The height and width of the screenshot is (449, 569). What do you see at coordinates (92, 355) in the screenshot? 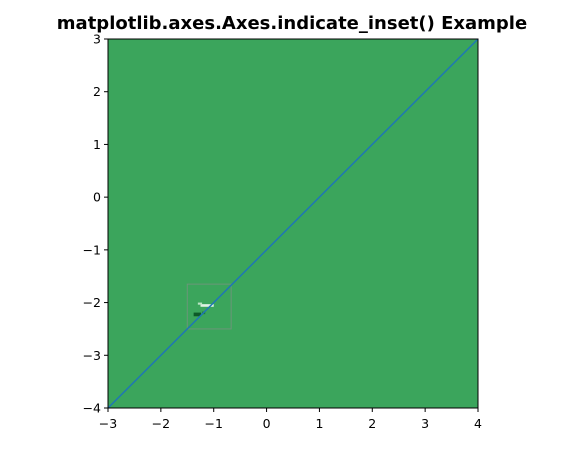
I see `y-tick-label: −3` at bounding box center [92, 355].